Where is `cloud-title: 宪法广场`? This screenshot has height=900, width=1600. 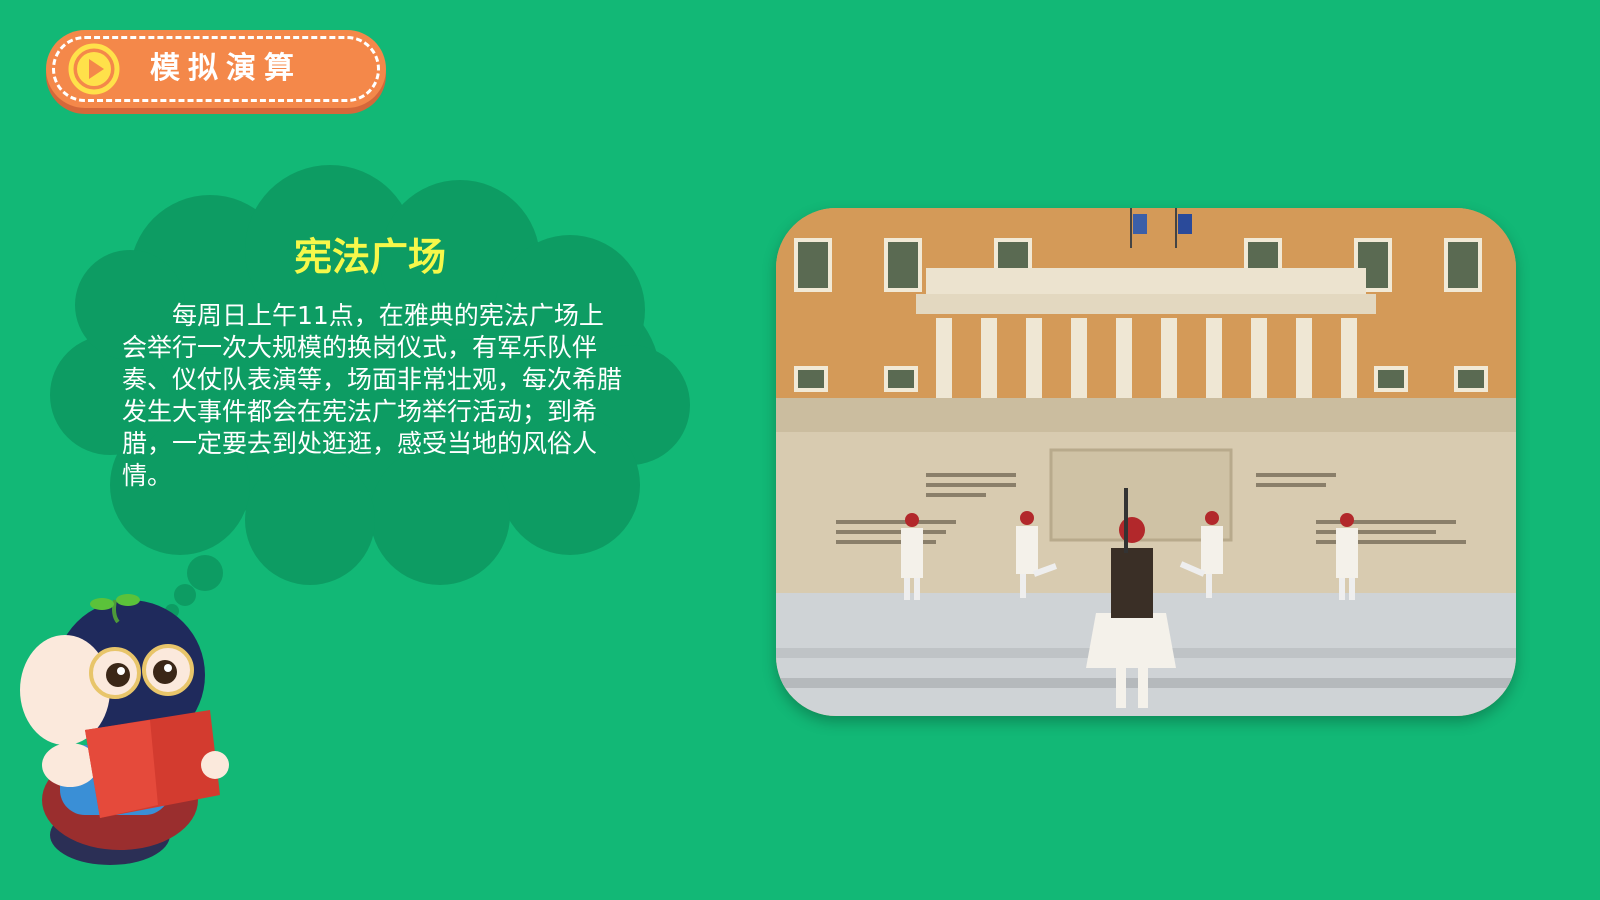
cloud-title: 宪法广场 is located at coordinates (369, 257).